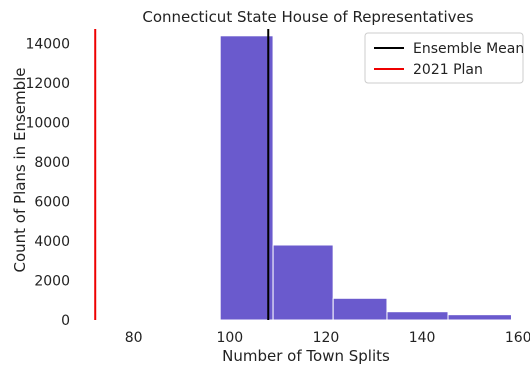 The height and width of the screenshot is (369, 530). What do you see at coordinates (306, 356) in the screenshot?
I see `x-axis-title: Number of Town Splits` at bounding box center [306, 356].